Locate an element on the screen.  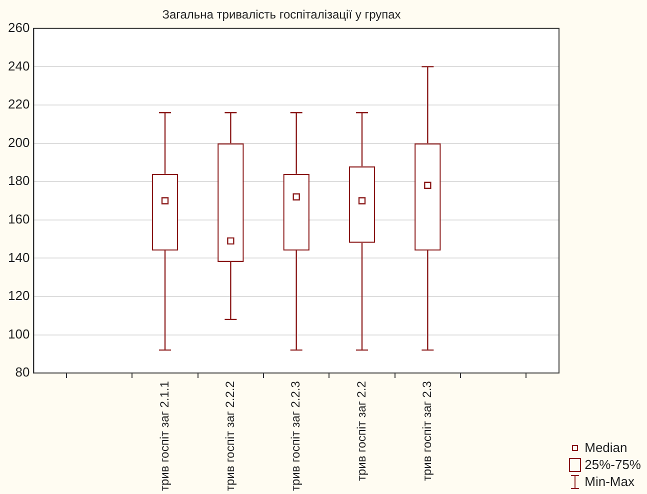
text: 25%-75% is located at coordinates (612, 464).